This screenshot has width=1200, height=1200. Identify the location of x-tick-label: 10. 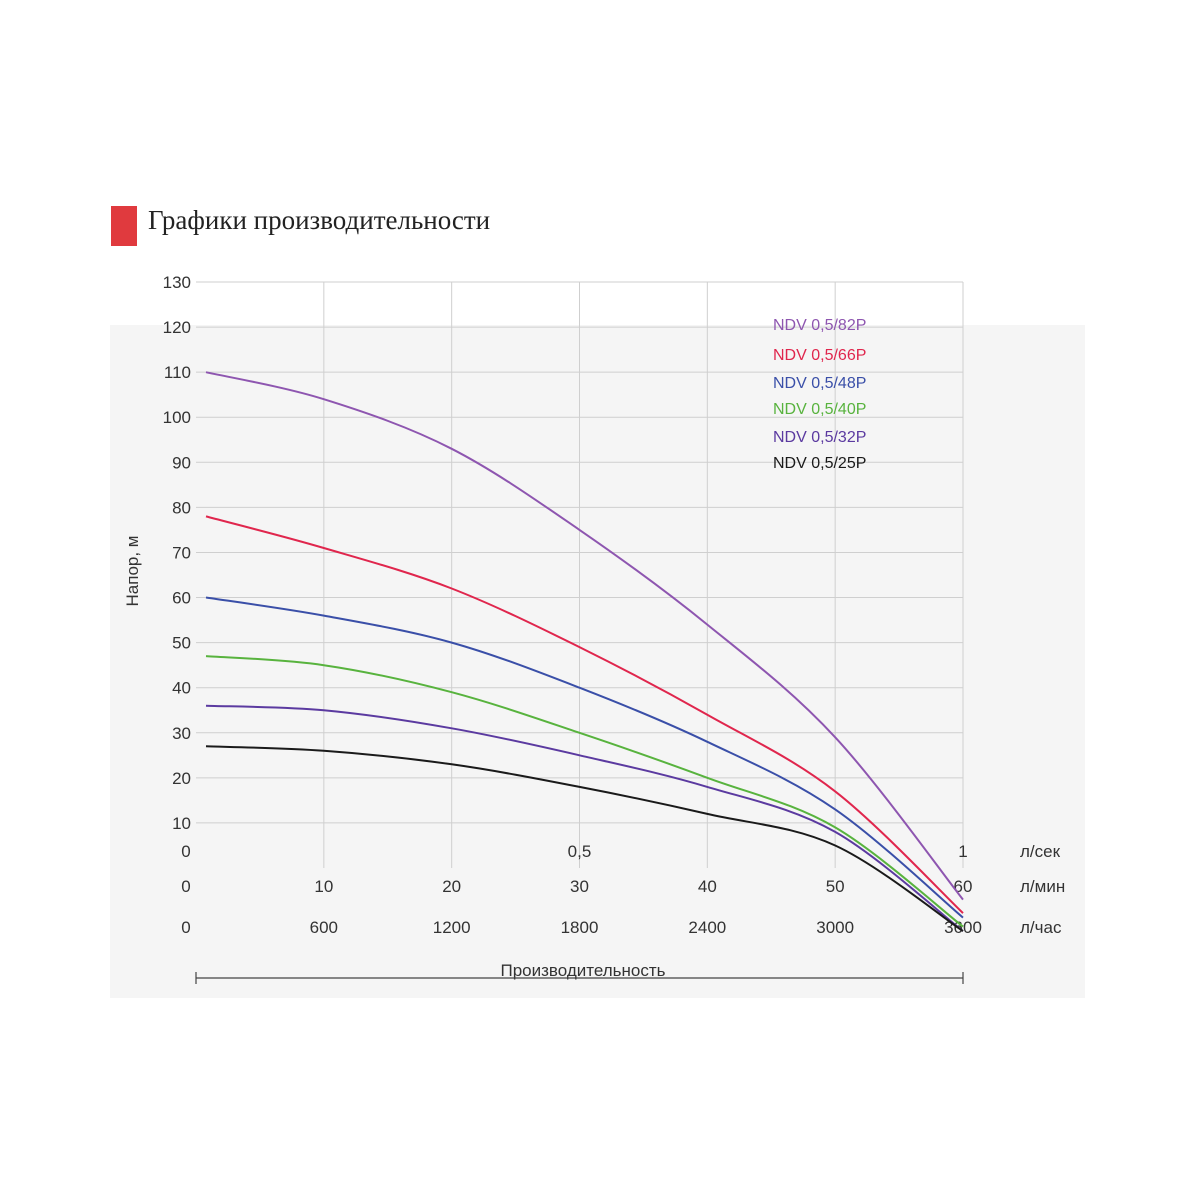
(323, 886).